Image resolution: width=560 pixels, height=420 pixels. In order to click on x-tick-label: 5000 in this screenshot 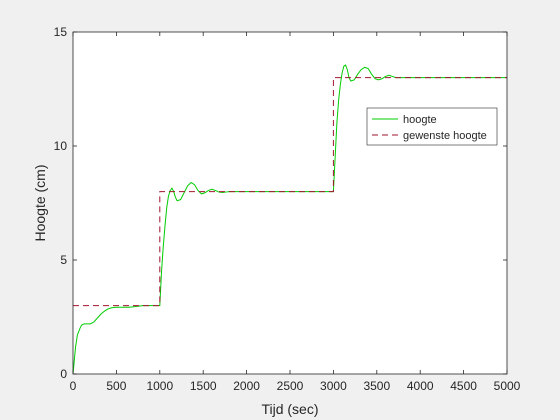, I will do `click(507, 386)`.